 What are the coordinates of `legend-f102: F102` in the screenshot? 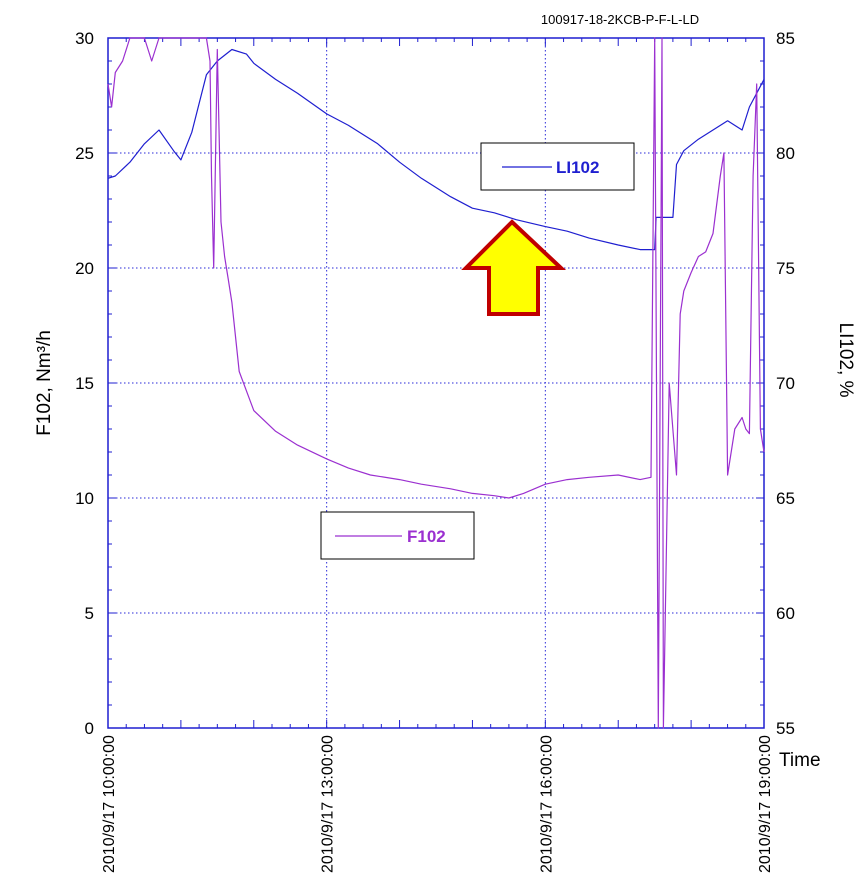 It's located at (397, 535).